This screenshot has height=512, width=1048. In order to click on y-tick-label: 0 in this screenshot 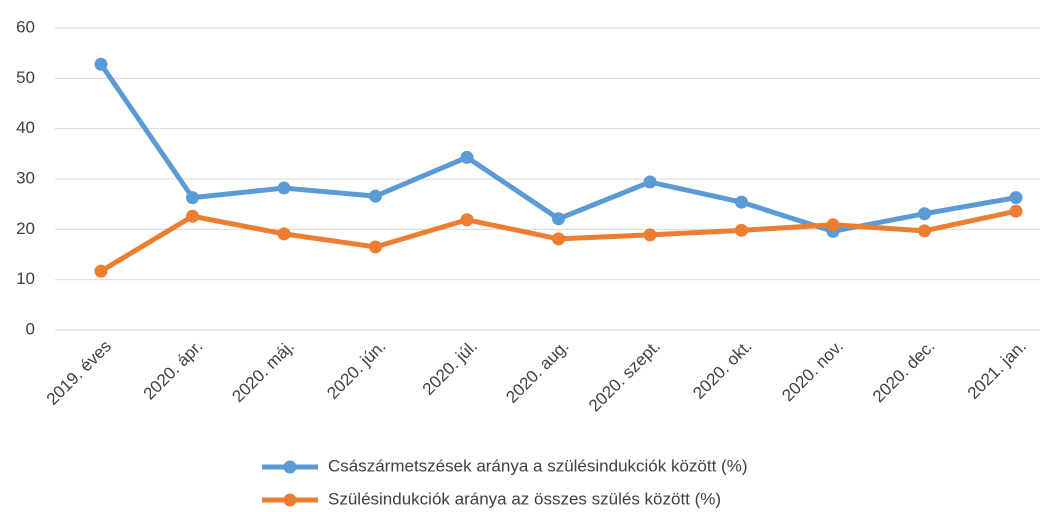, I will do `click(30, 328)`.